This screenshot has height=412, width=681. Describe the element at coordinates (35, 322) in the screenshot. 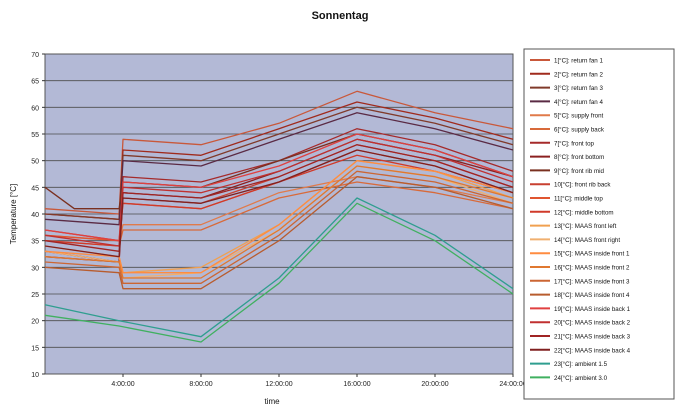

I see `y-tick-label: 20` at that location.